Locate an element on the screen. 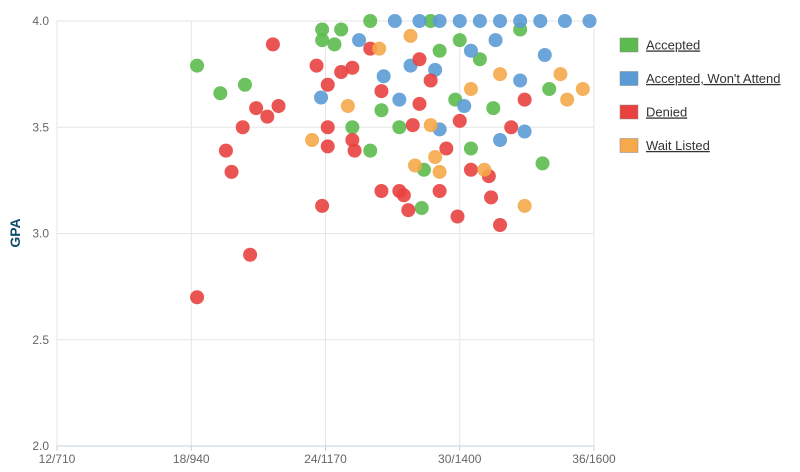 Image resolution: width=800 pixels, height=472 pixels. x-tick-label: 24/1170 is located at coordinates (325, 459).